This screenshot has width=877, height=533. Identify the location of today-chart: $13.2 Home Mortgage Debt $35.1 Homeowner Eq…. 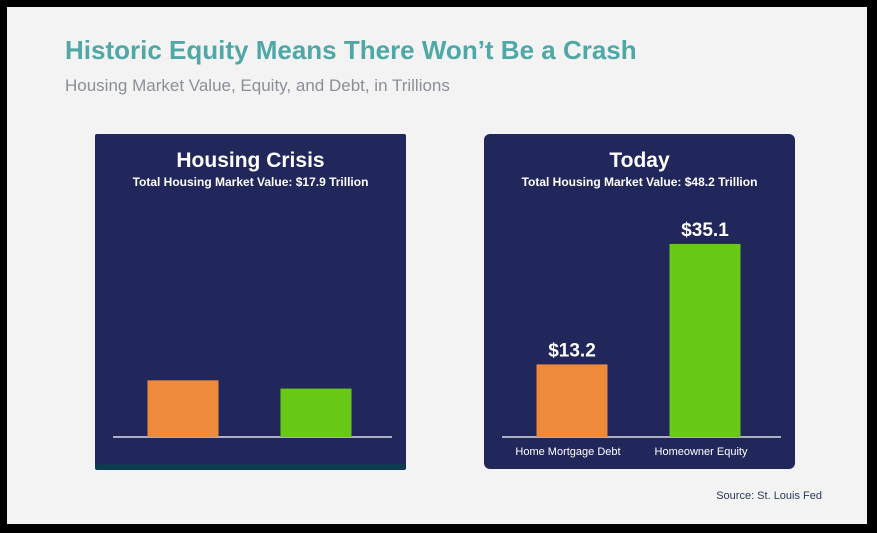
(641, 339).